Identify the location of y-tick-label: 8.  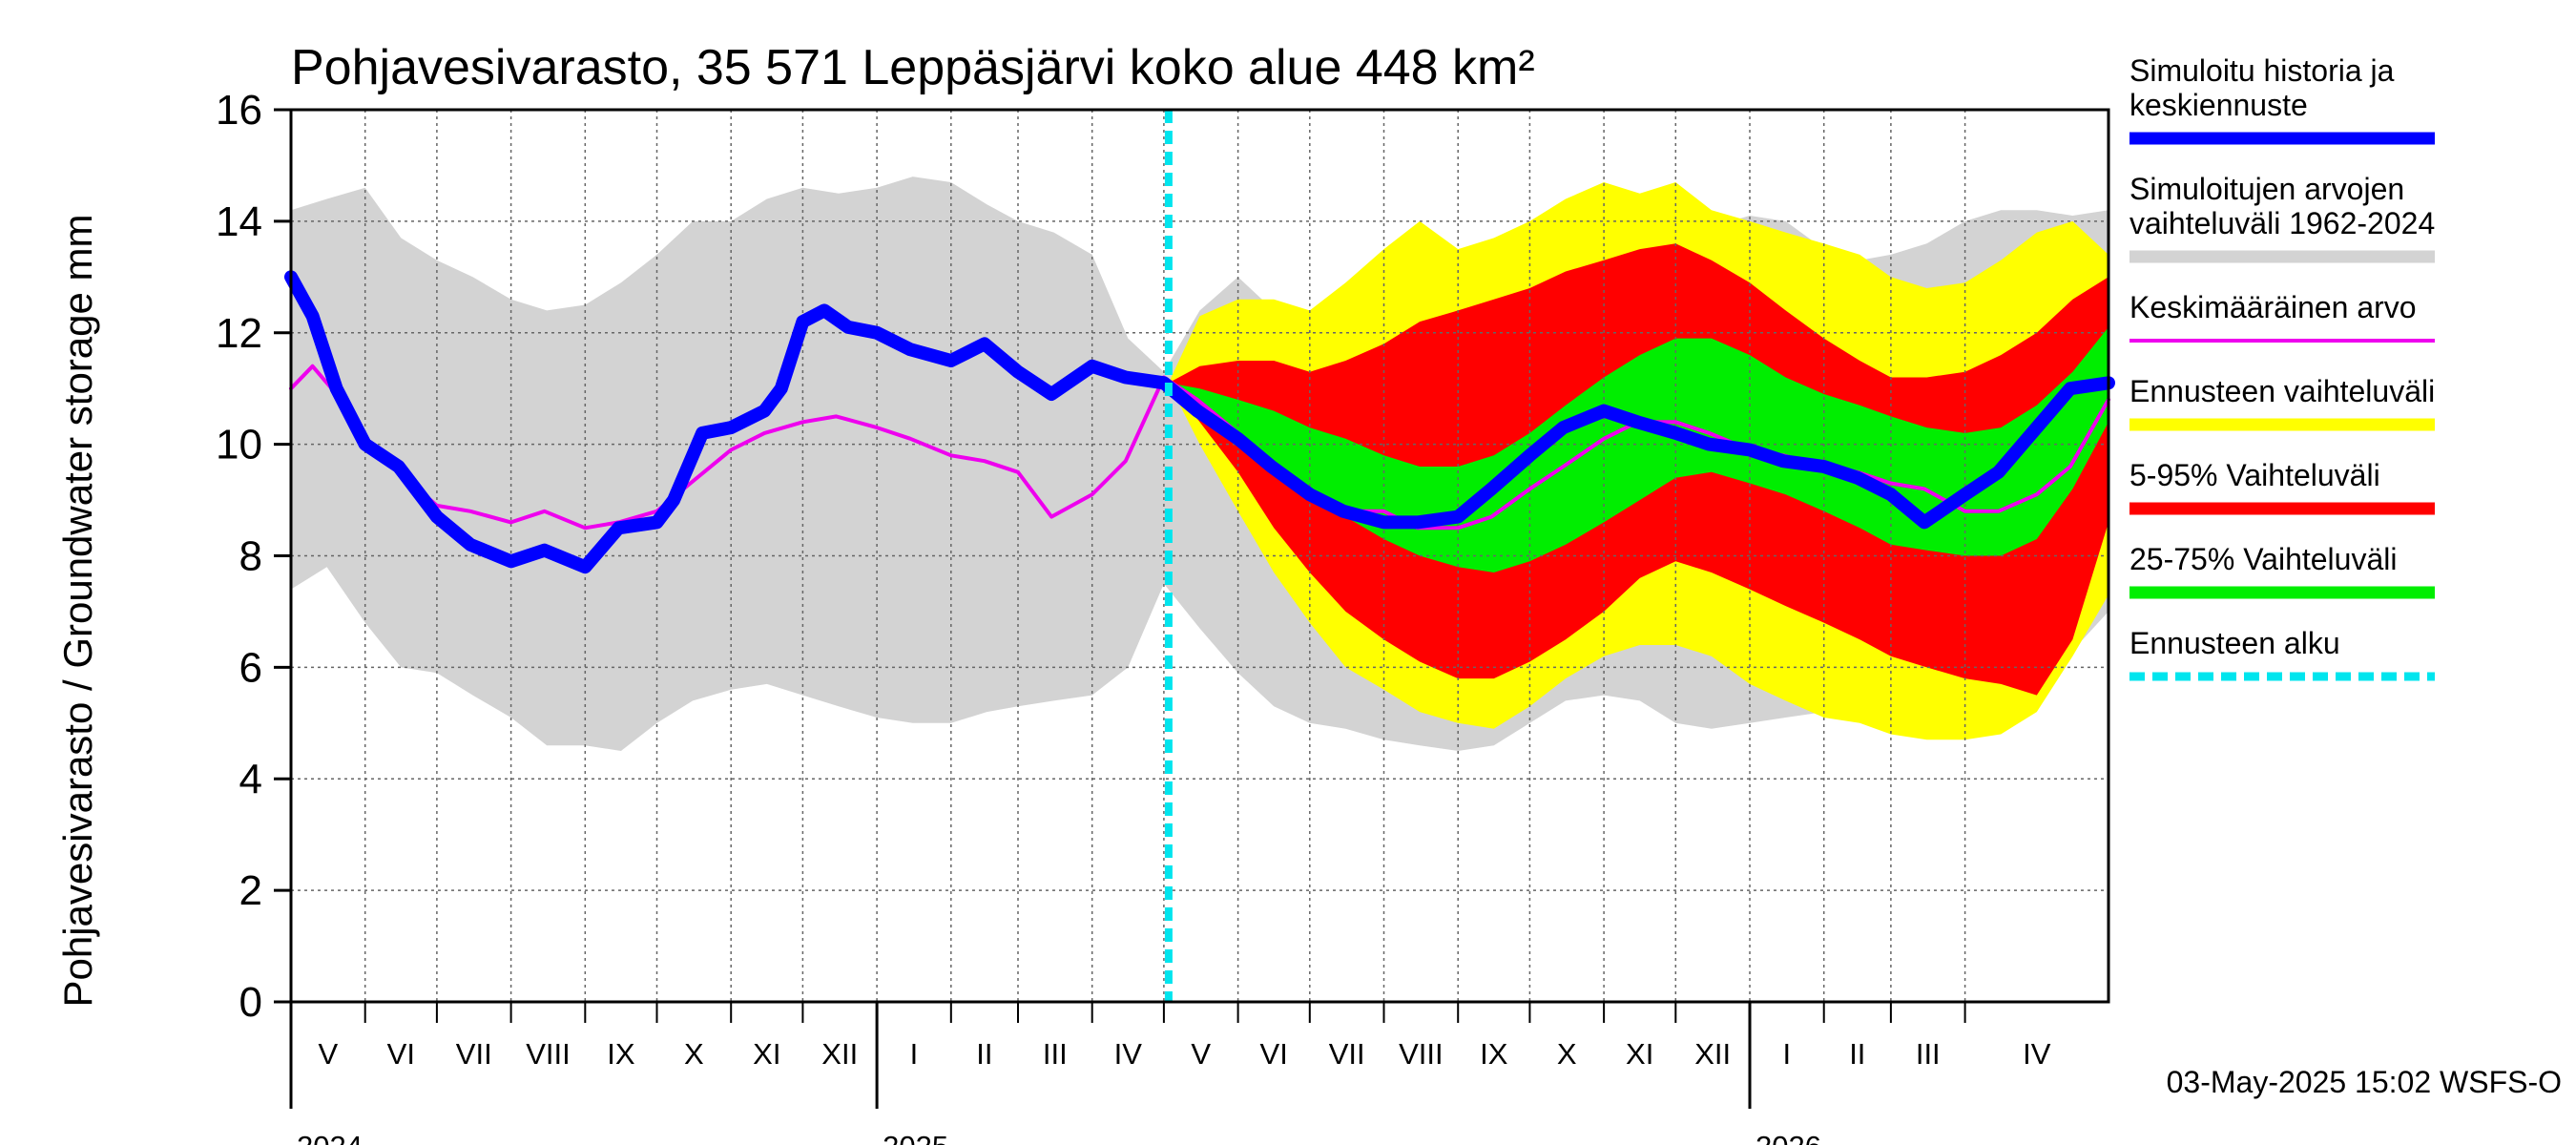
(250, 557).